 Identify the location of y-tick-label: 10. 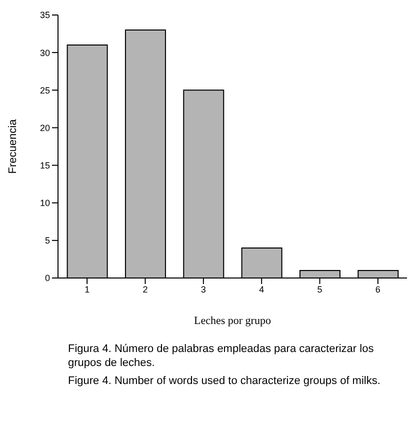
(45, 203).